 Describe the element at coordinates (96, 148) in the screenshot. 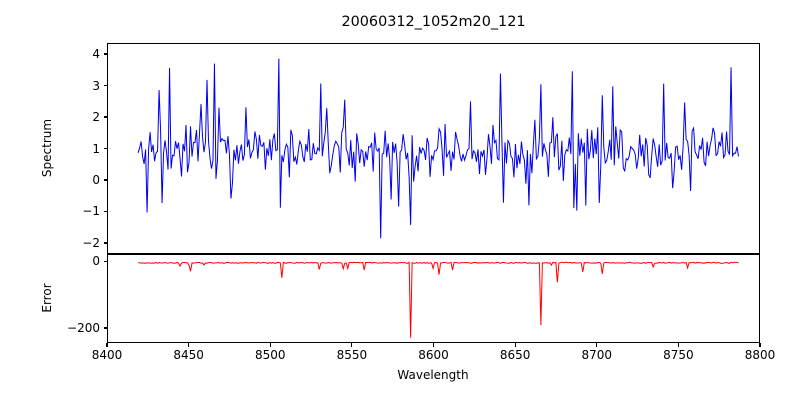

I see `spectrum-y-tick-label: 1` at that location.